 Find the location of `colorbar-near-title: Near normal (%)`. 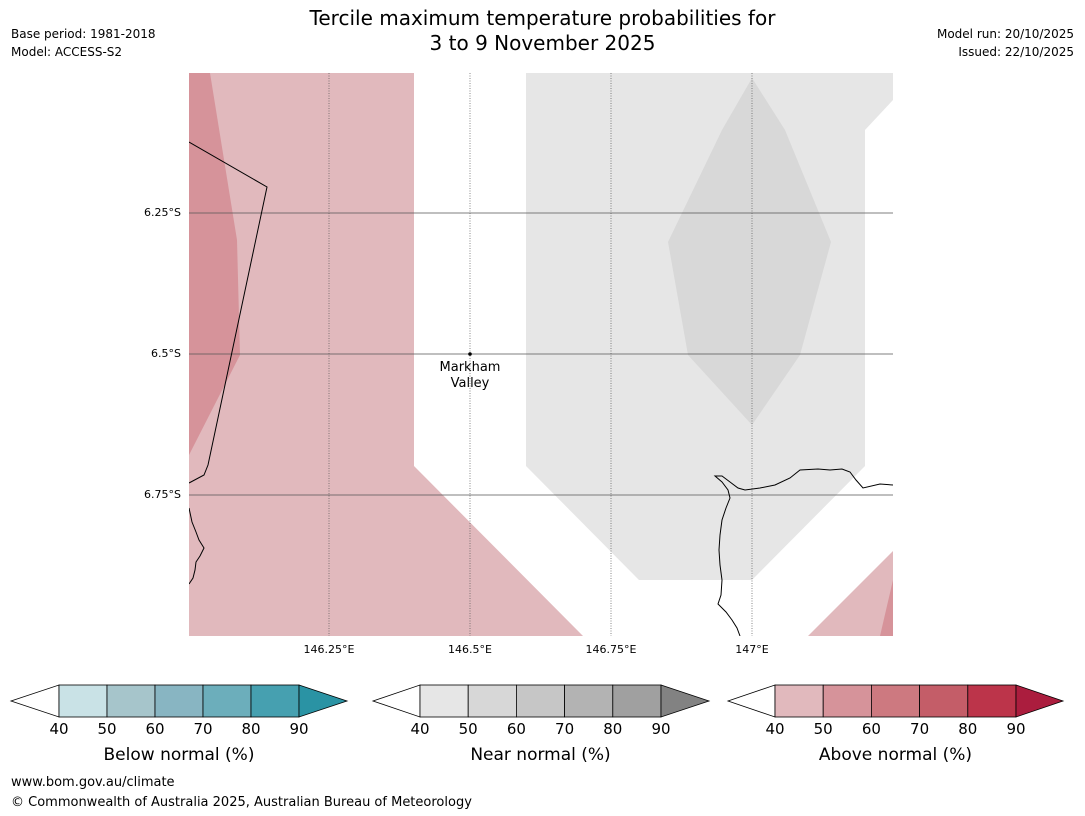

colorbar-near-title: Near normal (%) is located at coordinates (540, 755).